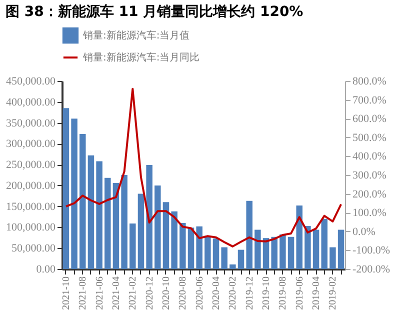 This screenshot has width=407, height=336. Describe the element at coordinates (136, 36) in the screenshot. I see `legend-label: 销量:新能源汽车:当月值` at that location.